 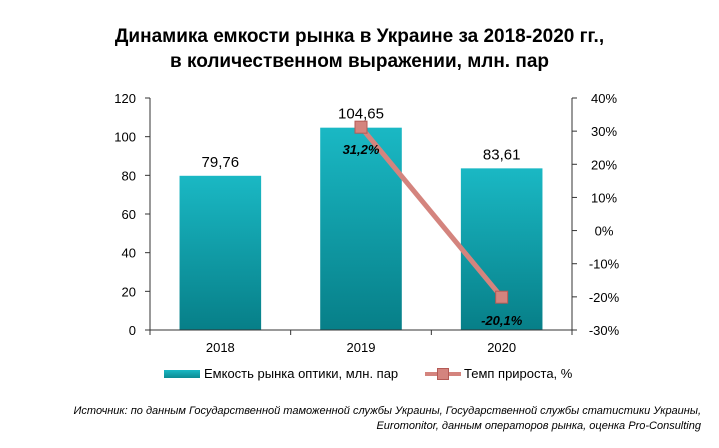 I want to click on y-right-tick-label: 0%, so click(x=604, y=231).